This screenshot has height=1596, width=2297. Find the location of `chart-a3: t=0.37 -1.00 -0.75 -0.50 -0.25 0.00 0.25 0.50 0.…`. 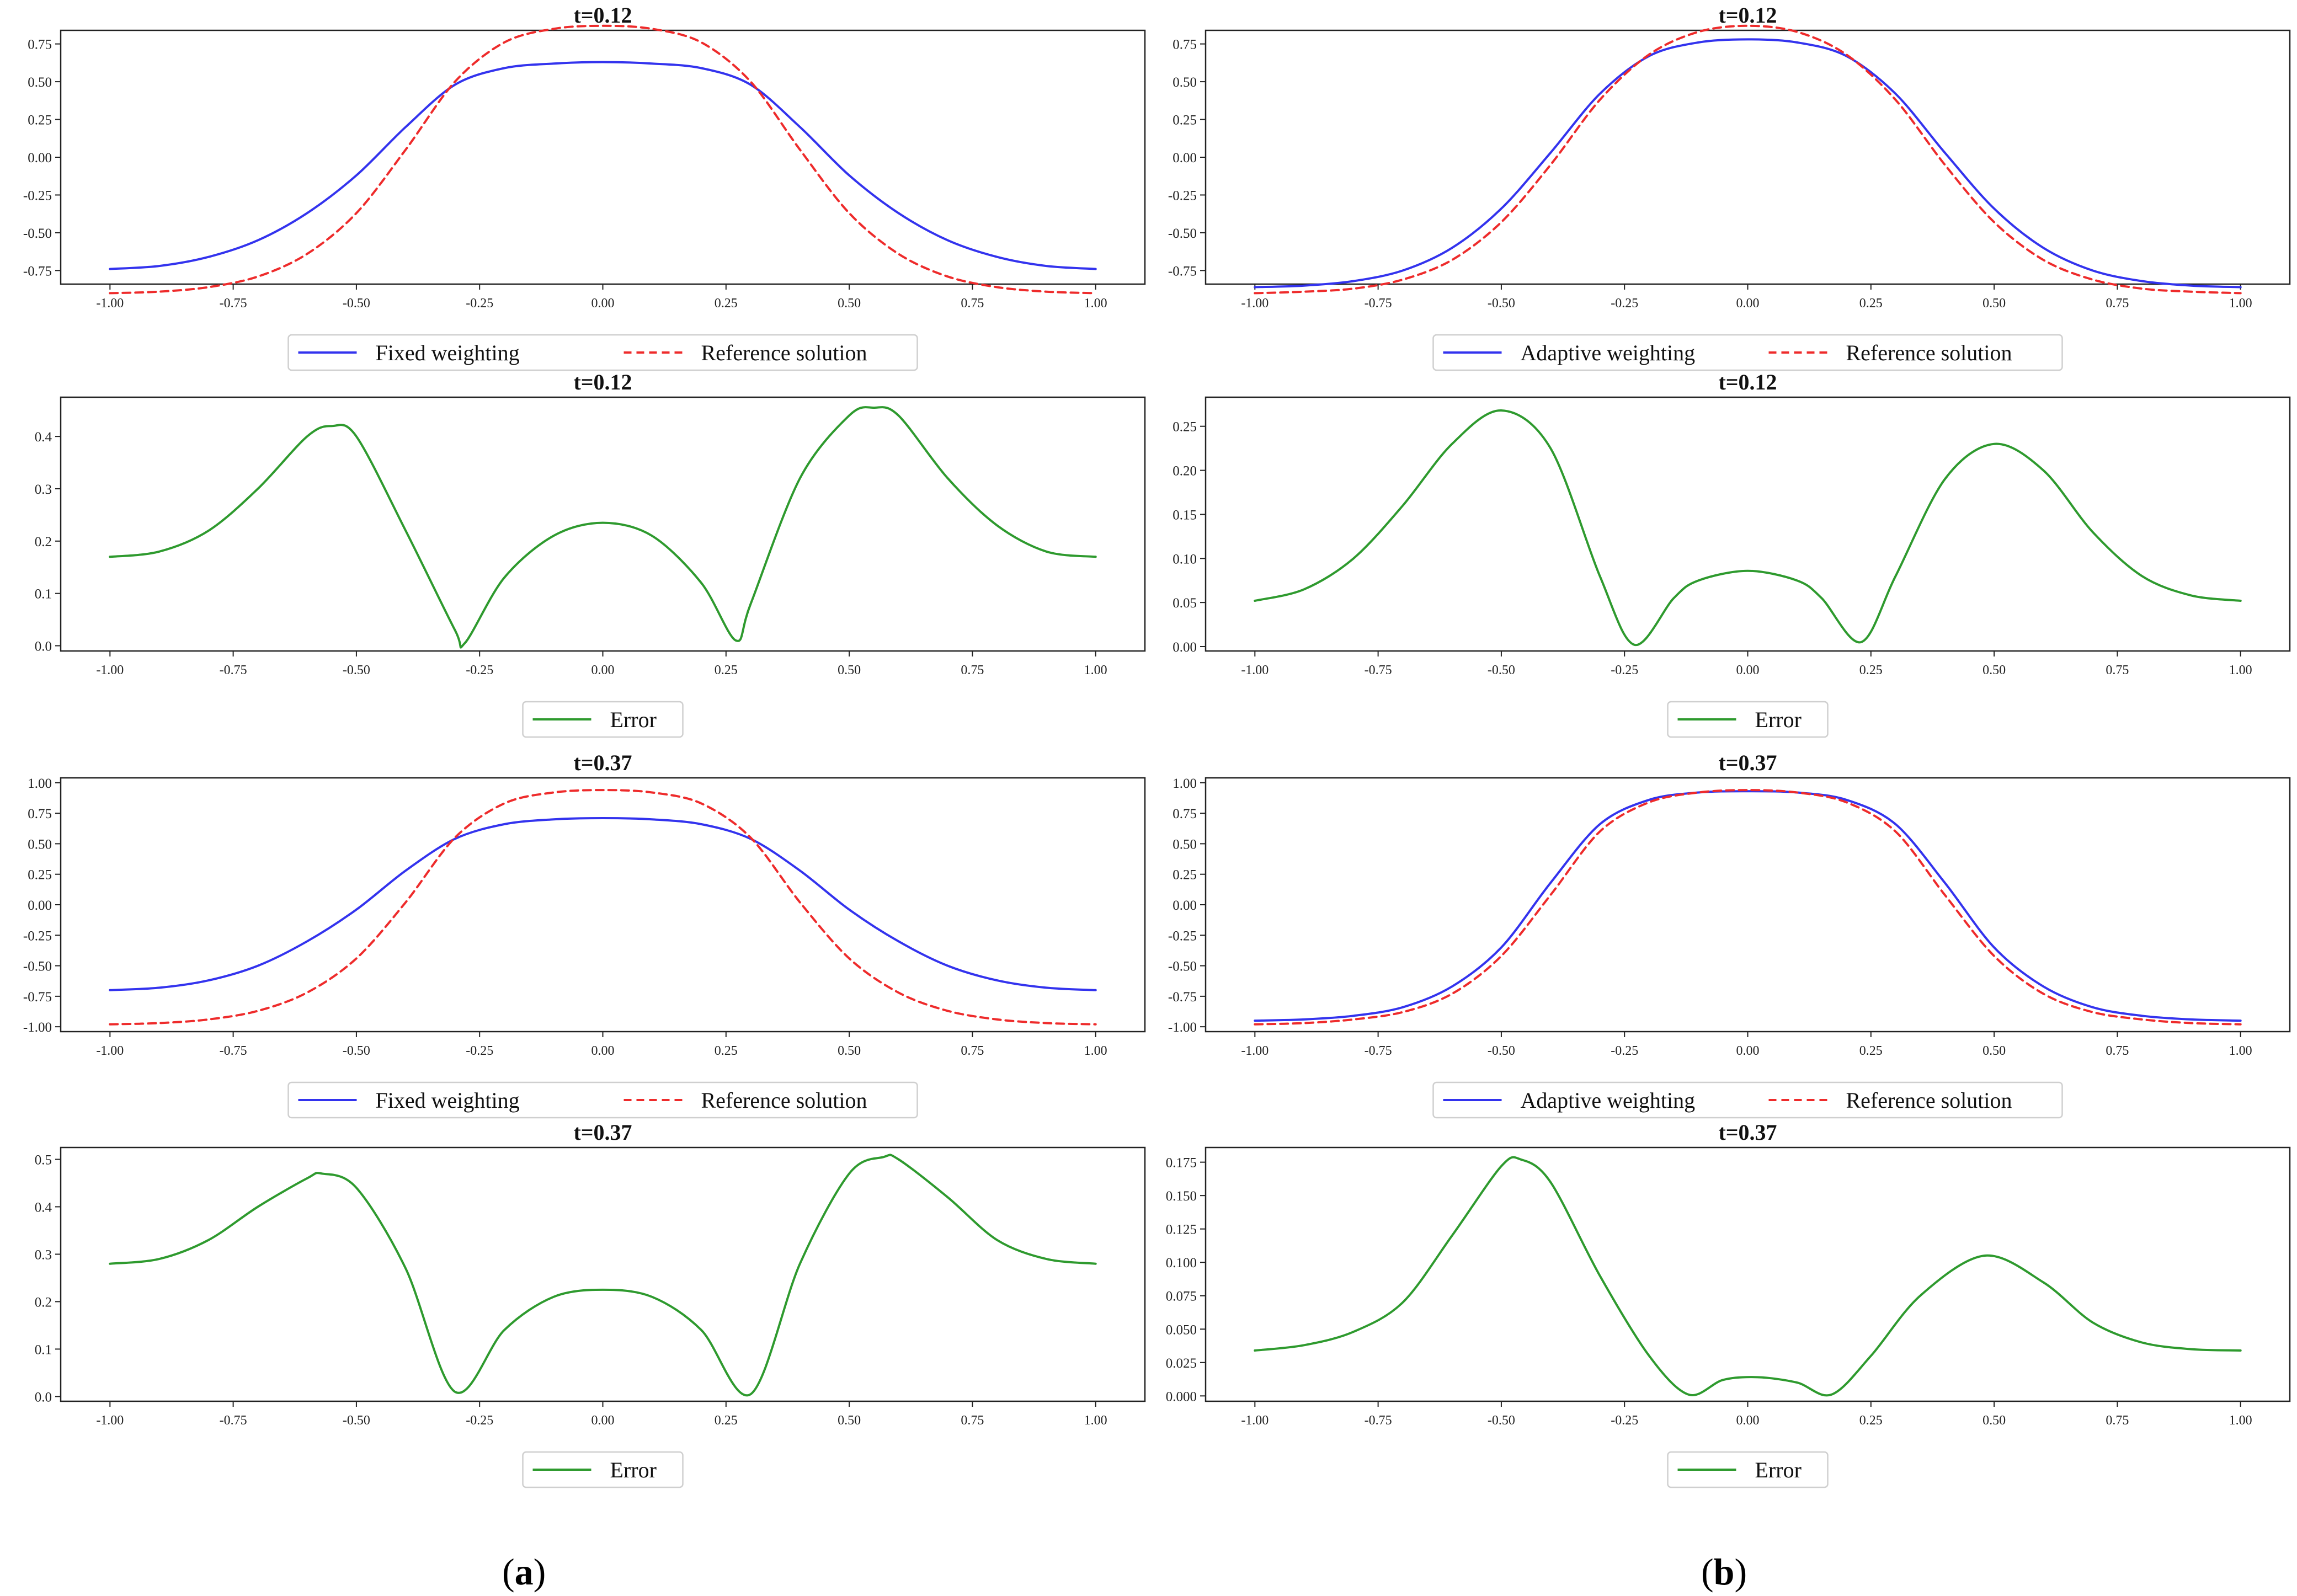

chart-a3: t=0.37 -1.00 -0.75 -0.50 -0.25 0.00 0.25 0.50 0.… is located at coordinates (584, 934).